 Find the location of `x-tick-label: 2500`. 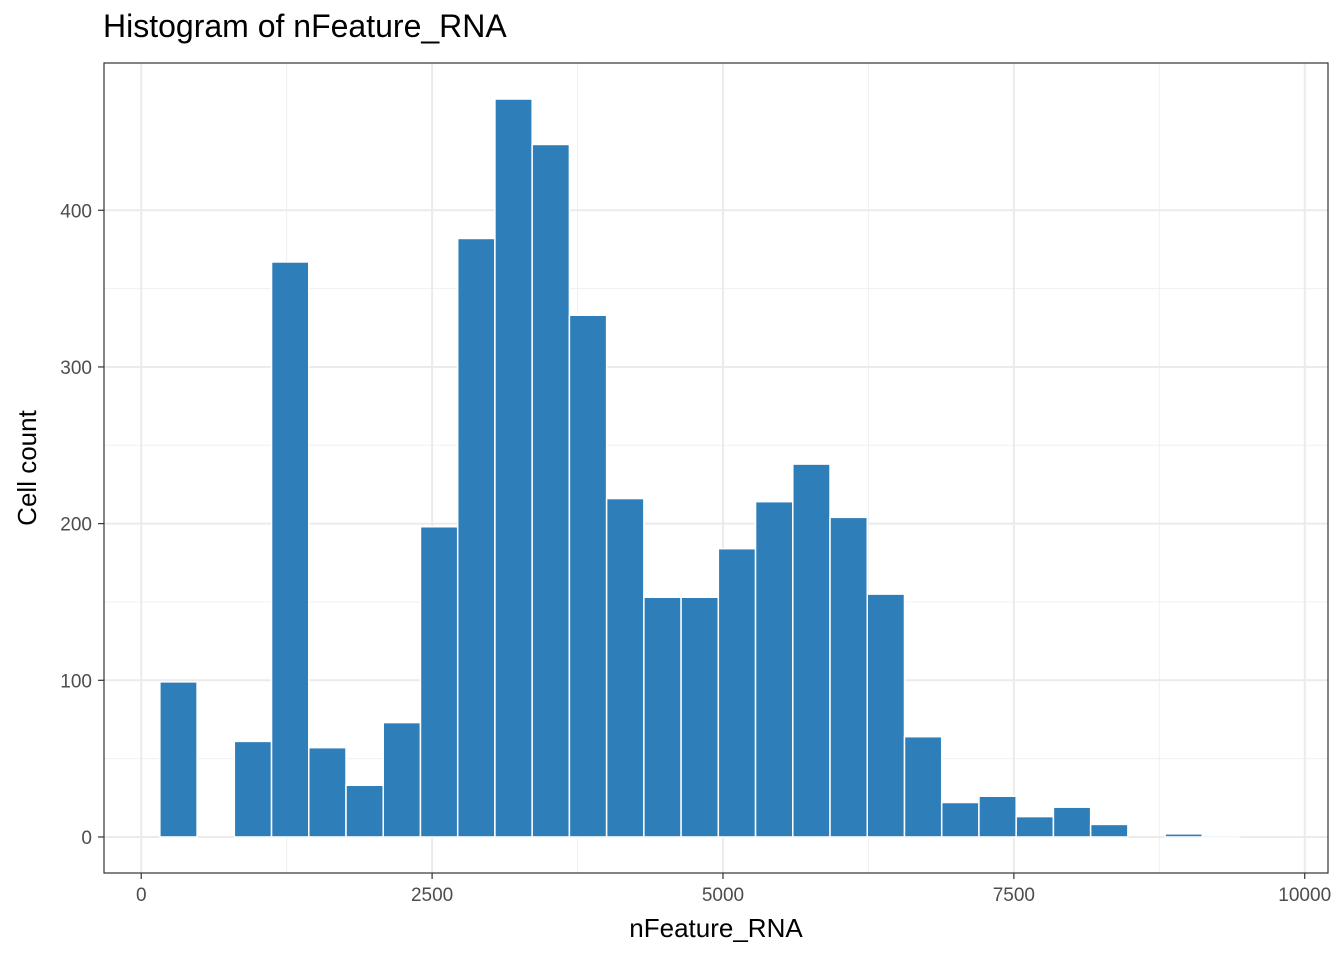

x-tick-label: 2500 is located at coordinates (432, 895).